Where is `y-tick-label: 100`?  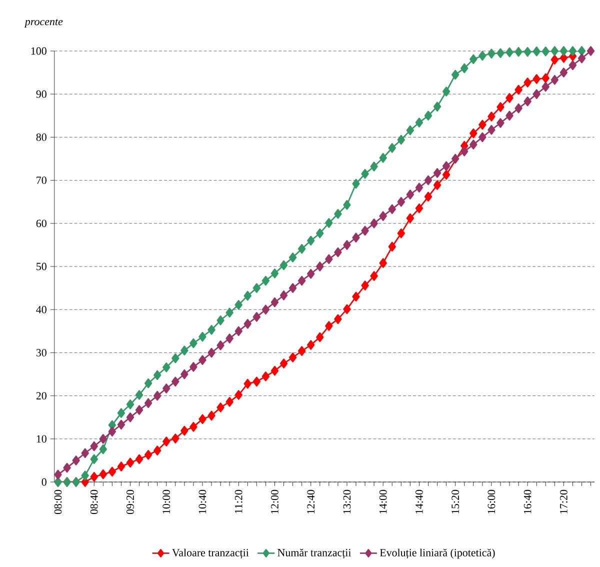
y-tick-label: 100 is located at coordinates (38, 51).